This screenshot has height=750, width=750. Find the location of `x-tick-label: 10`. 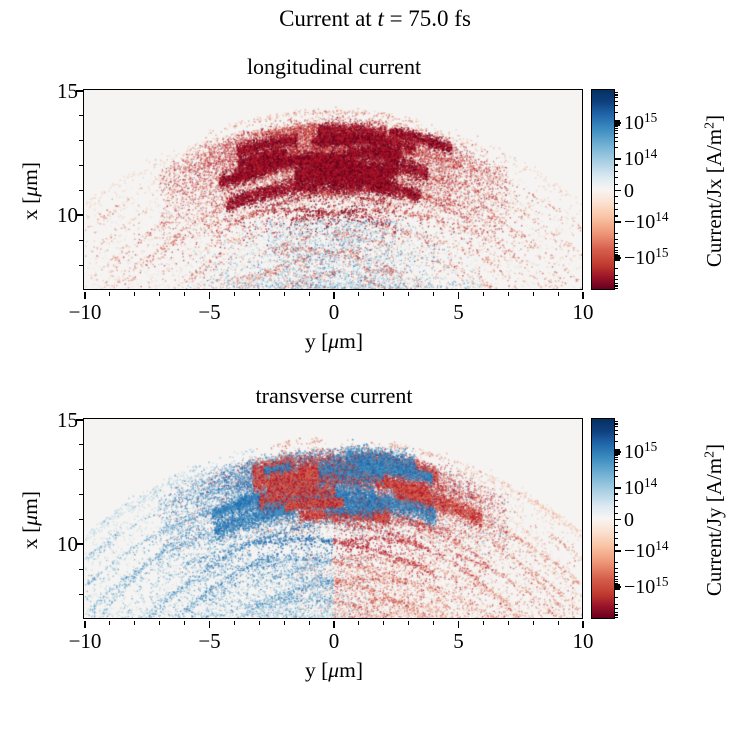

x-tick-label: 10 is located at coordinates (583, 640).